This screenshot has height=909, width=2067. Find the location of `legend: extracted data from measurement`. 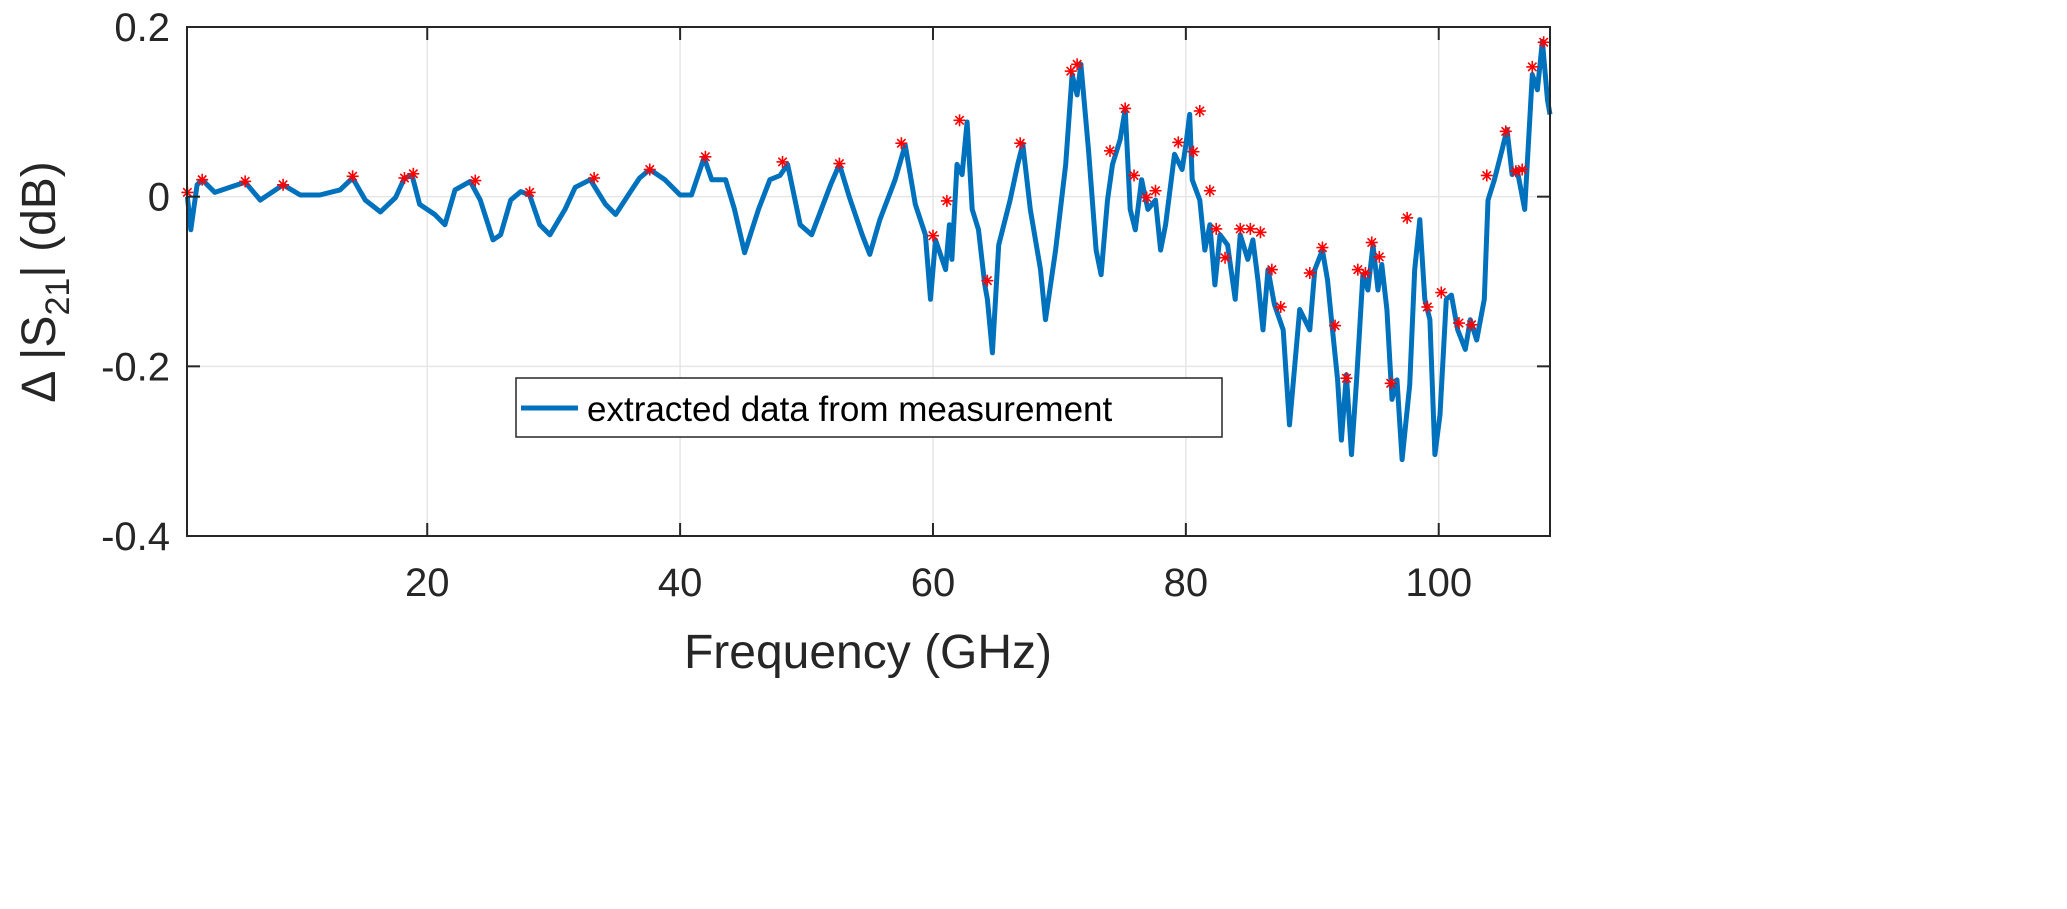

legend: extracted data from measurement is located at coordinates (869, 407).